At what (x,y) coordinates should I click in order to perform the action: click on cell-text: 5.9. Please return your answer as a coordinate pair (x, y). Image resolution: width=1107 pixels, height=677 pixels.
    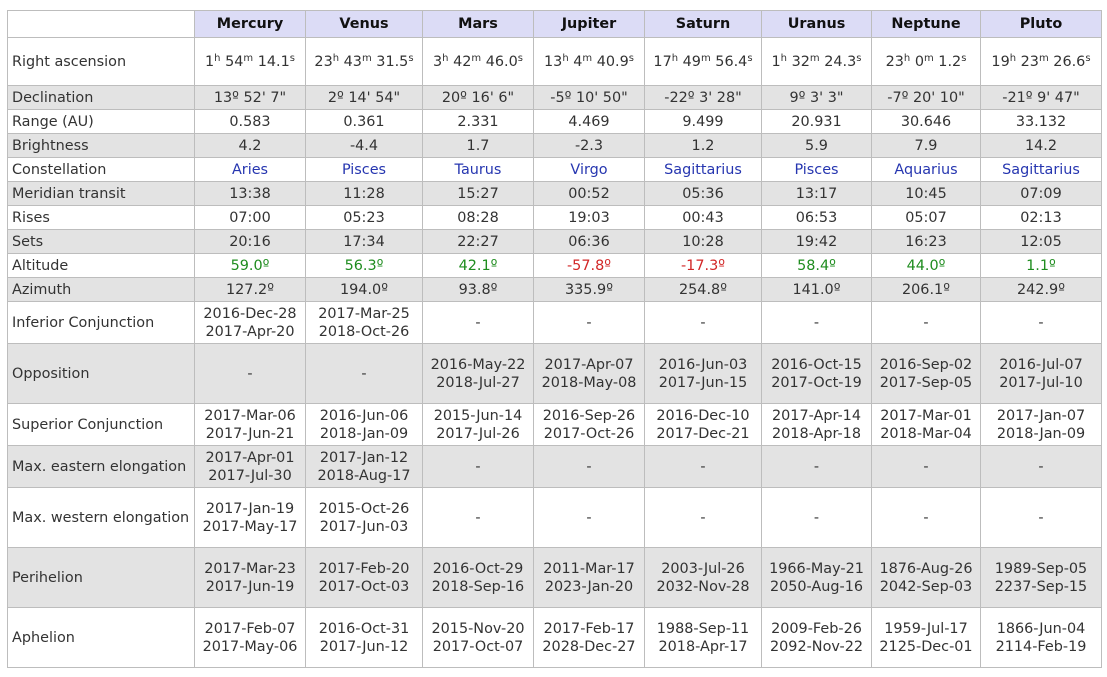
    Looking at the image, I should click on (816, 145).